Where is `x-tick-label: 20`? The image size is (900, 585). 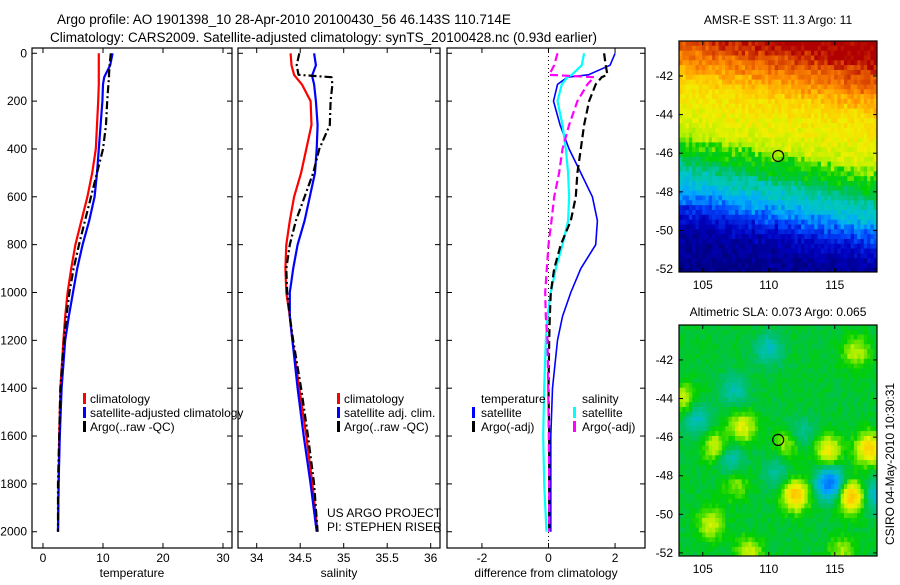
x-tick-label: 20 is located at coordinates (163, 558).